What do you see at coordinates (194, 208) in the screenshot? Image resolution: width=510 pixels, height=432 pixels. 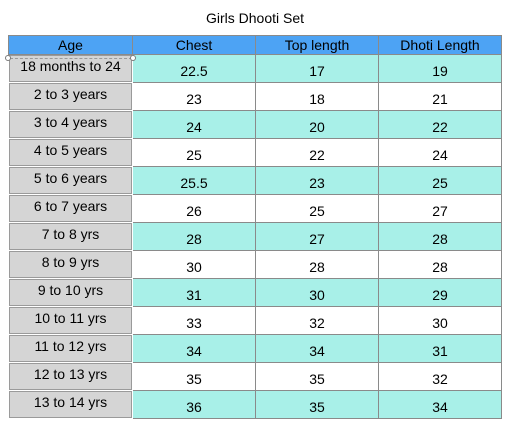 I see `chest-cell: 26` at bounding box center [194, 208].